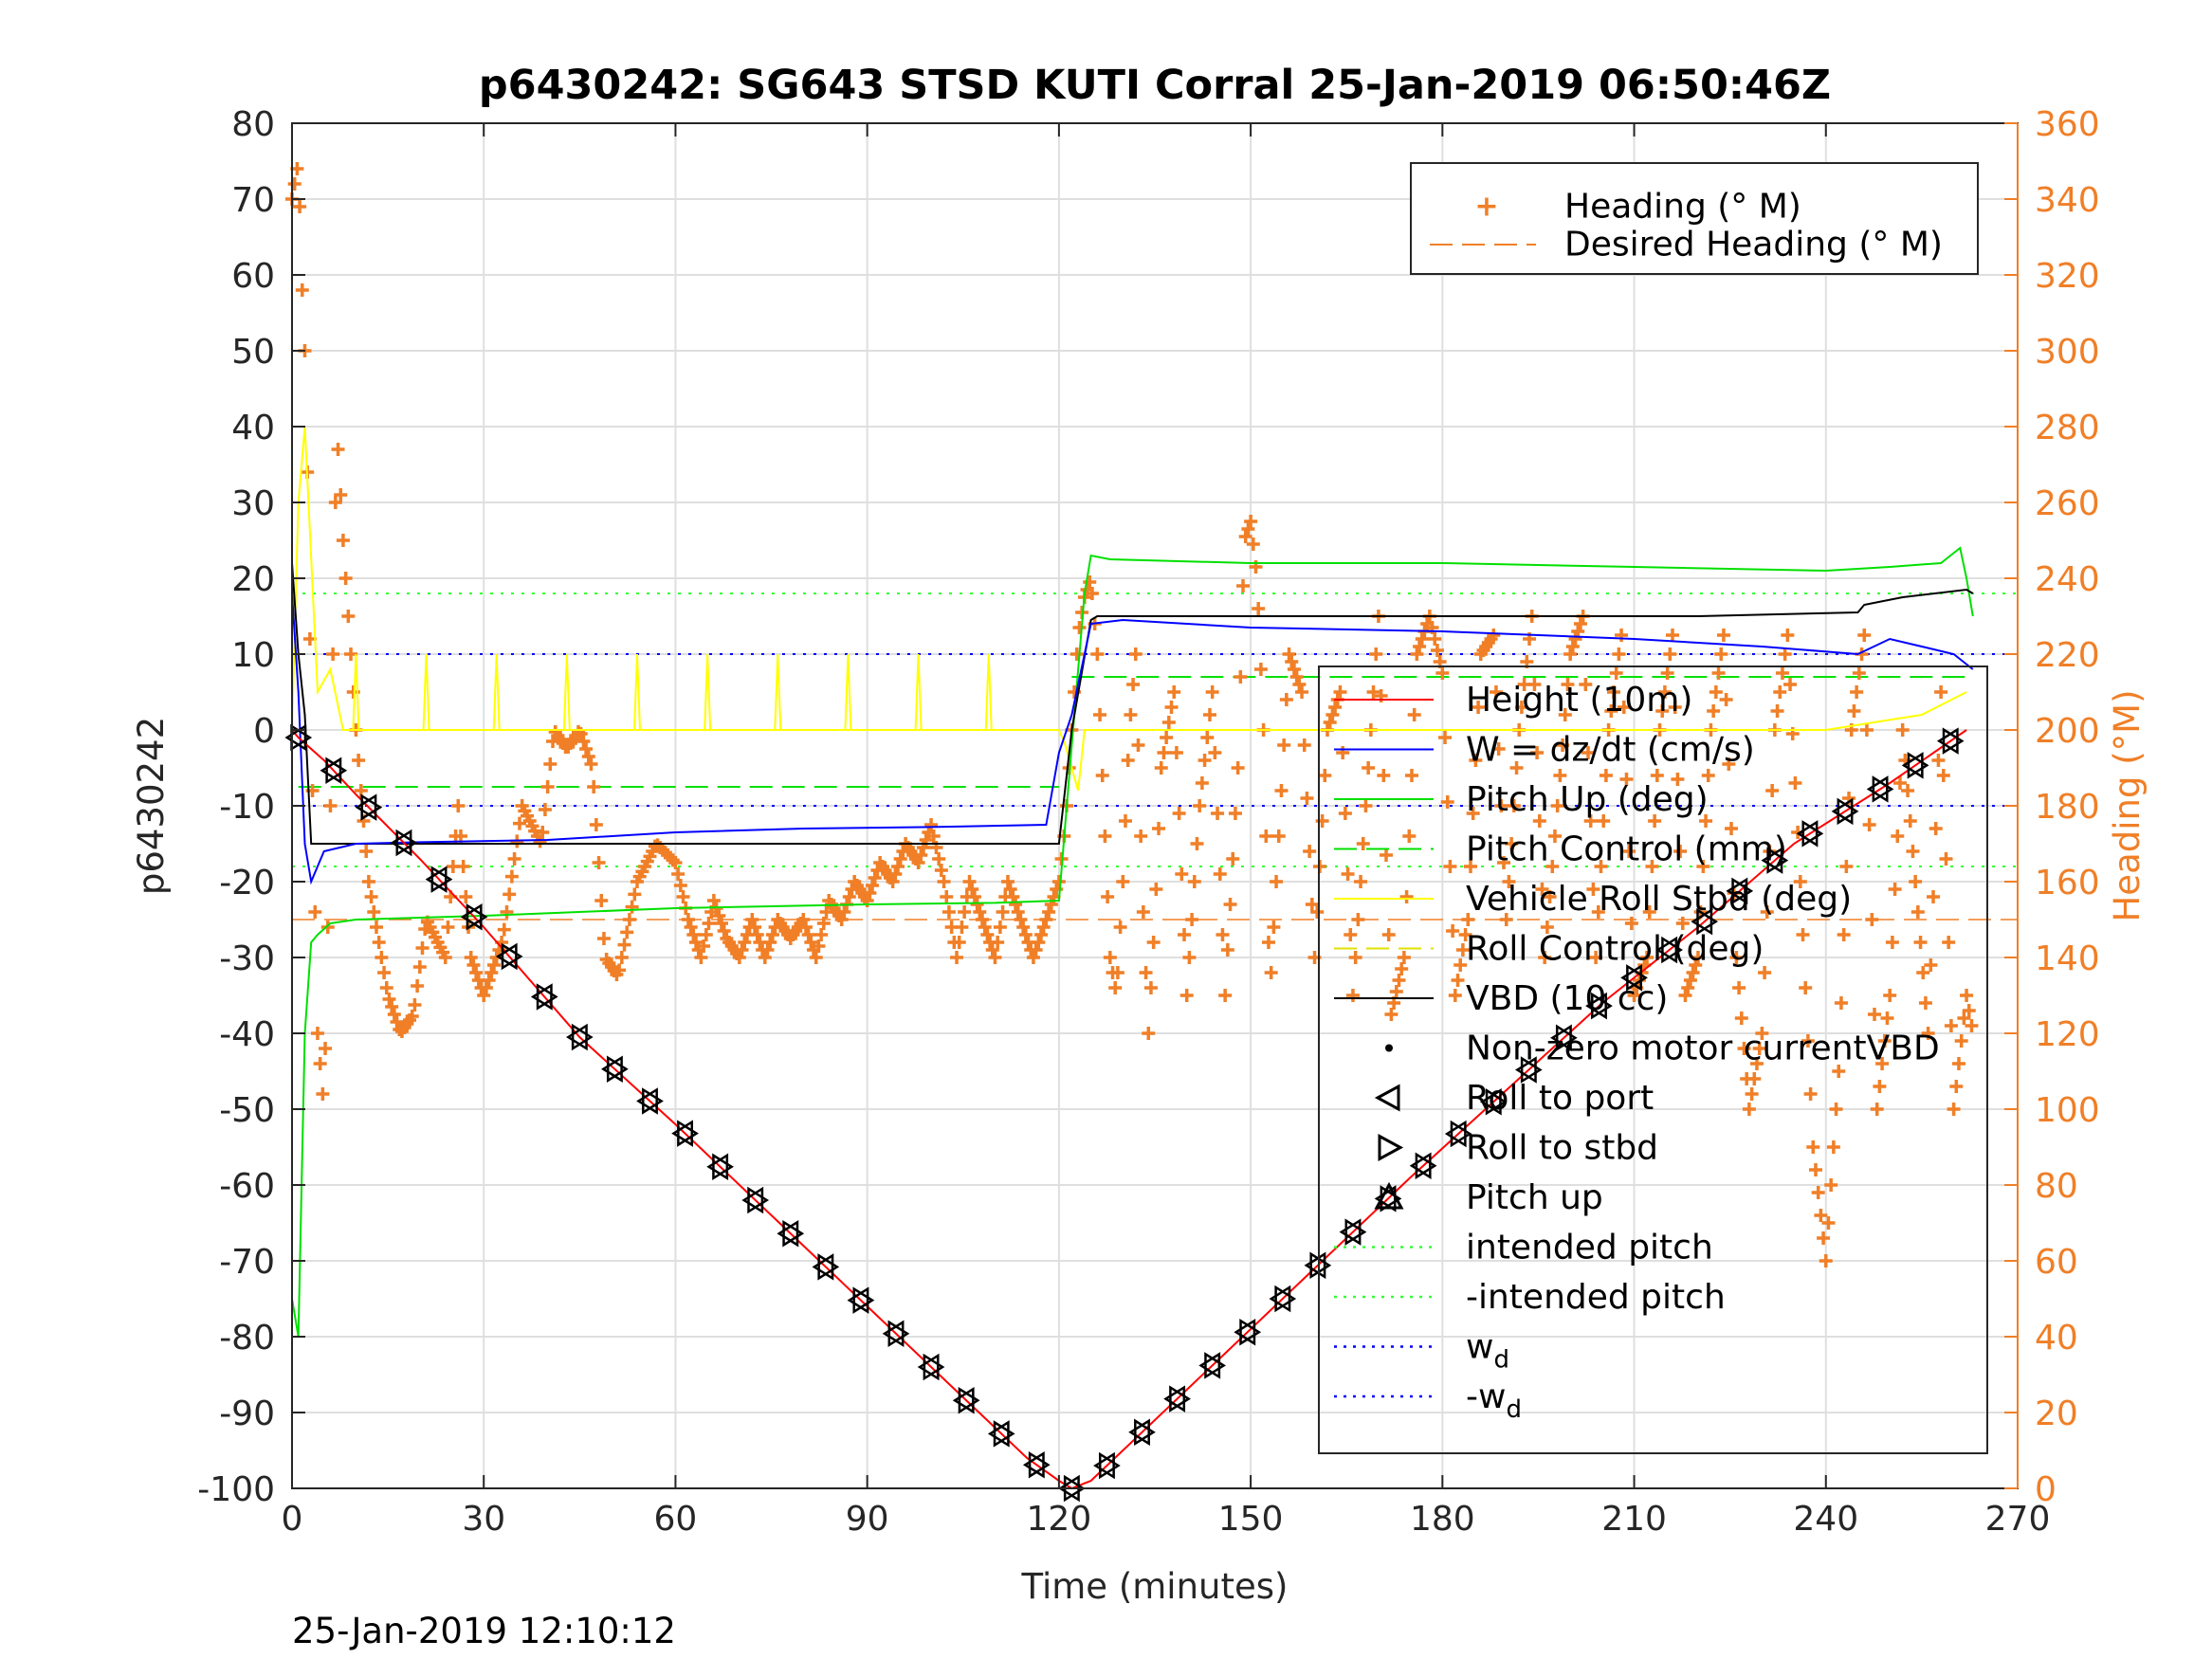  I want to click on legend-label: W = dz/dt (cm/s), so click(1610, 749).